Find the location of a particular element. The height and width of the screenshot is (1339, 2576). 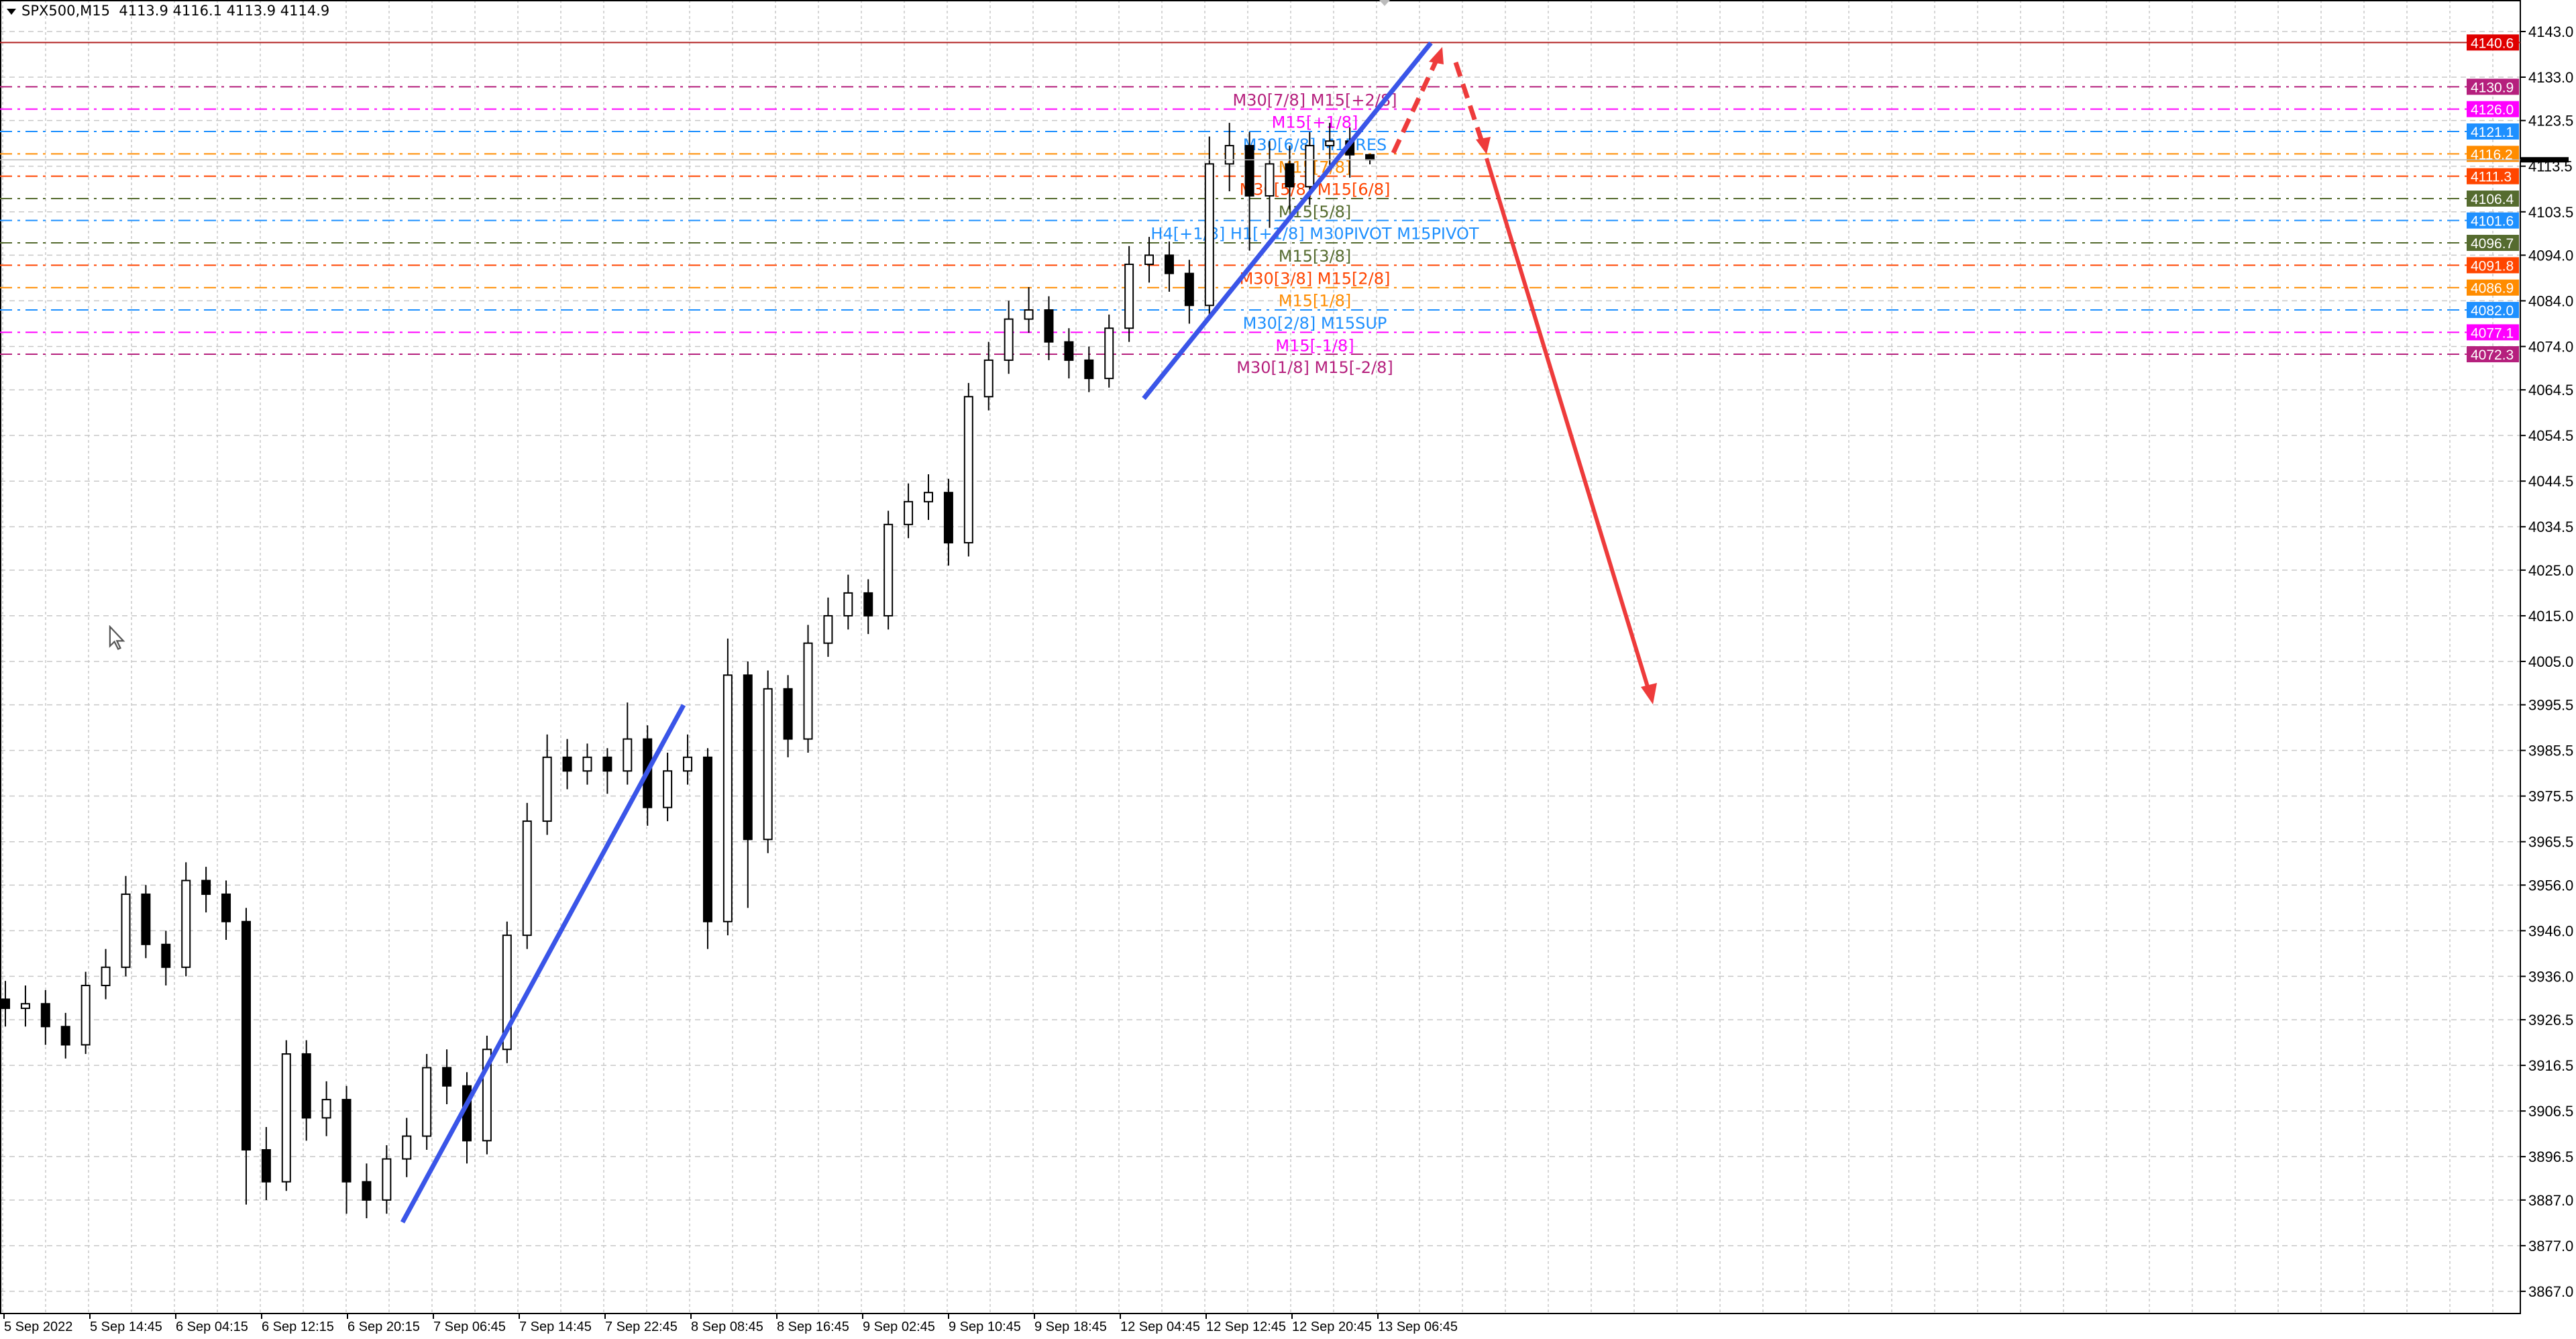

level-price-label: 4121.1 is located at coordinates (2492, 132).